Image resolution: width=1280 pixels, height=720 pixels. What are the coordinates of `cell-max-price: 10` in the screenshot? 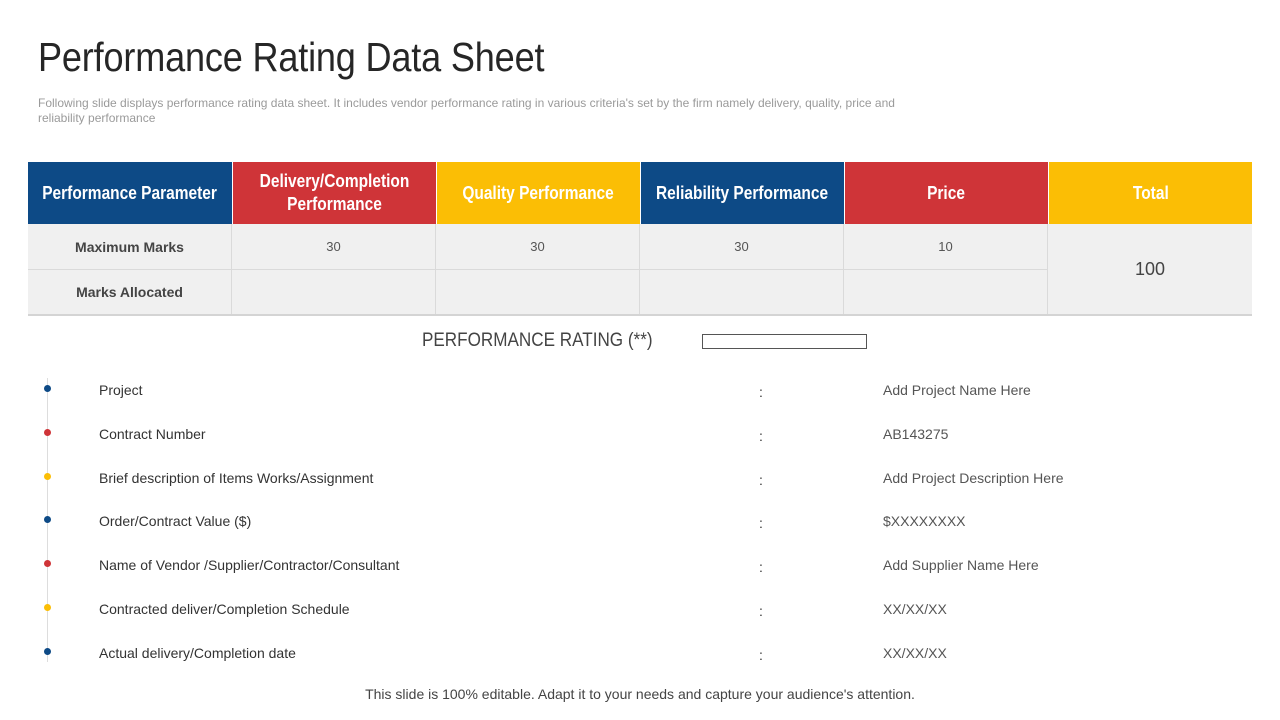 It's located at (946, 246).